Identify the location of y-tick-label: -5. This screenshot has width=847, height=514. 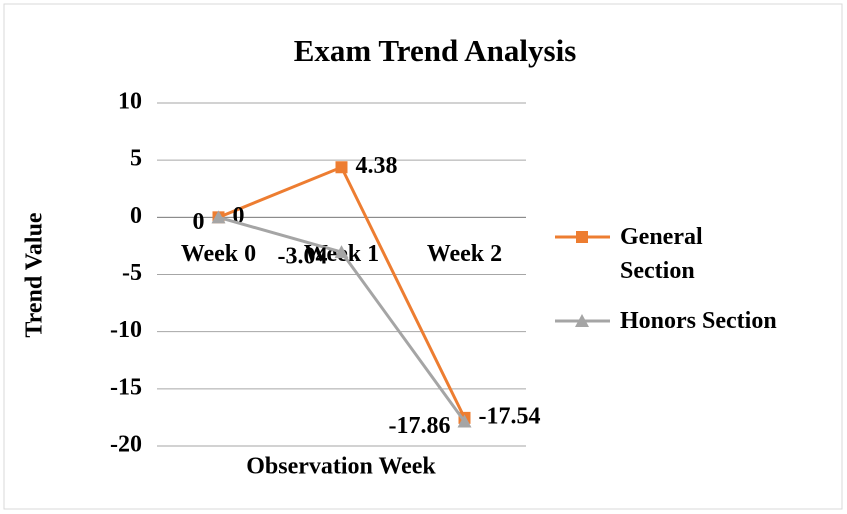
(132, 273).